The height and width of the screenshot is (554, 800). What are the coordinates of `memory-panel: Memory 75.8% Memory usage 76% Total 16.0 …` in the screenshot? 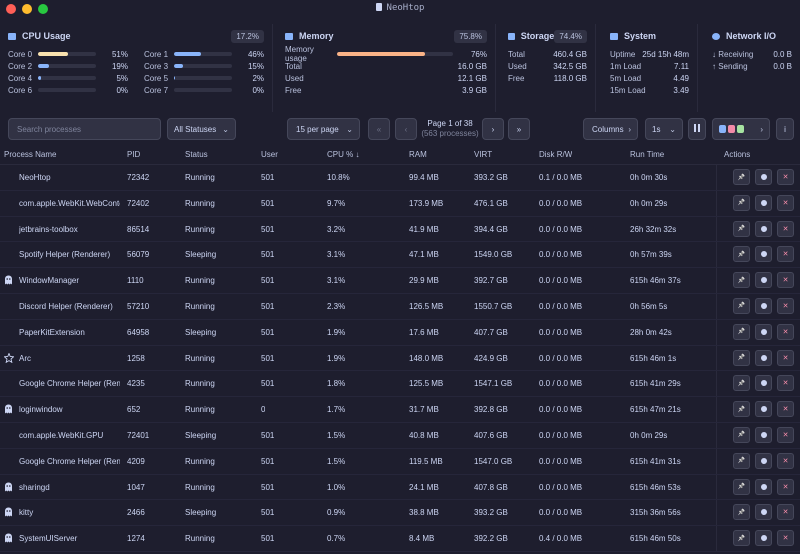 It's located at (386, 68).